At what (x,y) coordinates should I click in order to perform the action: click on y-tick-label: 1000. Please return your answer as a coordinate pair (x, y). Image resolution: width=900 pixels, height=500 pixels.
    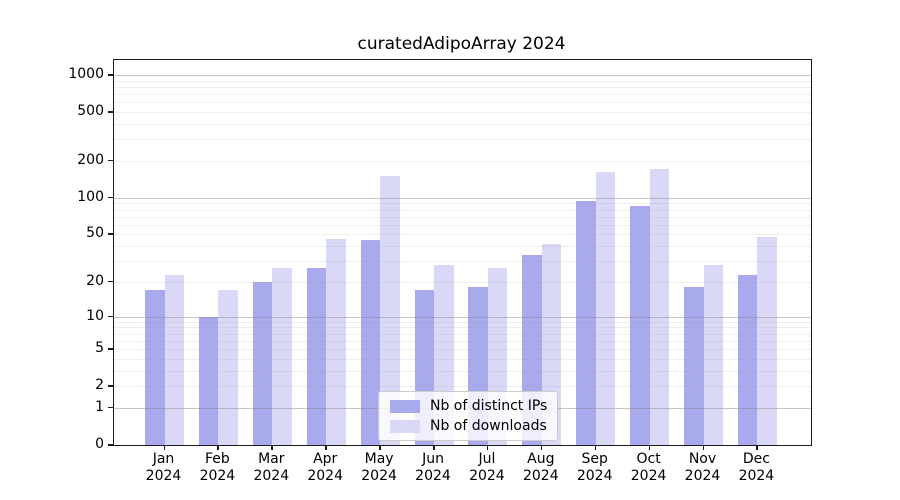
    Looking at the image, I should click on (86, 74).